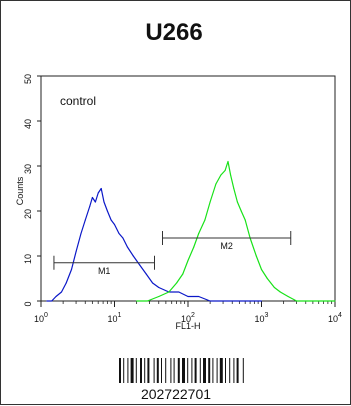 Image resolution: width=351 pixels, height=406 pixels. I want to click on marker-m2-label: M2, so click(226, 246).